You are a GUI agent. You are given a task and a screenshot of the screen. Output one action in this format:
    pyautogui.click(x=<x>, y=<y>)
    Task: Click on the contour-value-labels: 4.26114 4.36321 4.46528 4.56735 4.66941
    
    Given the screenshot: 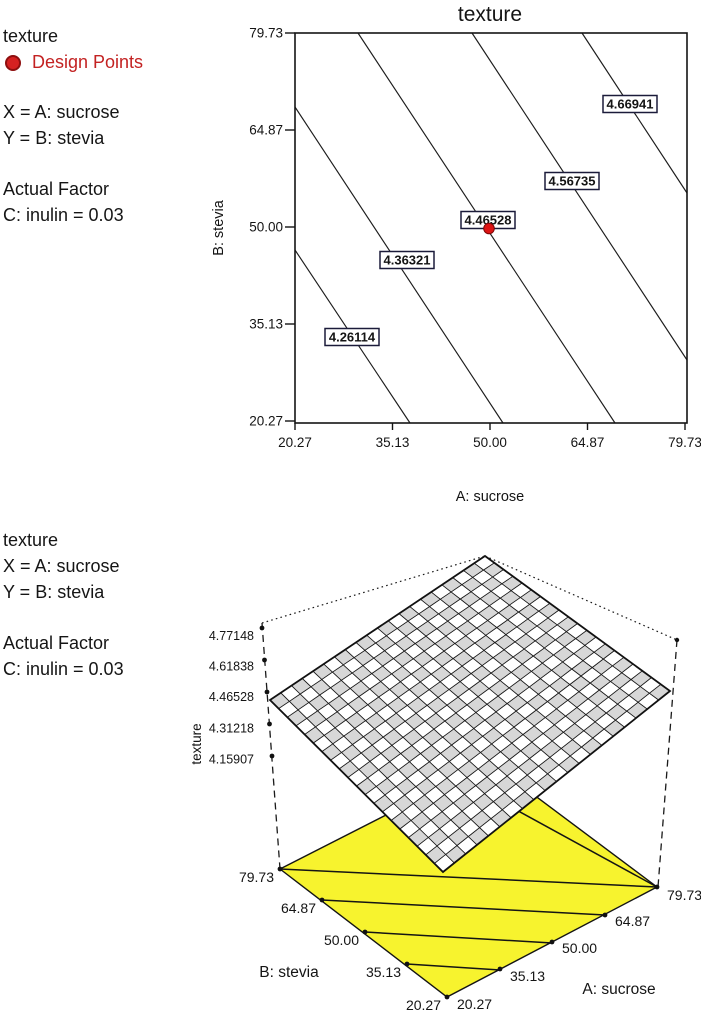 What is the action you would take?
    pyautogui.click(x=491, y=220)
    